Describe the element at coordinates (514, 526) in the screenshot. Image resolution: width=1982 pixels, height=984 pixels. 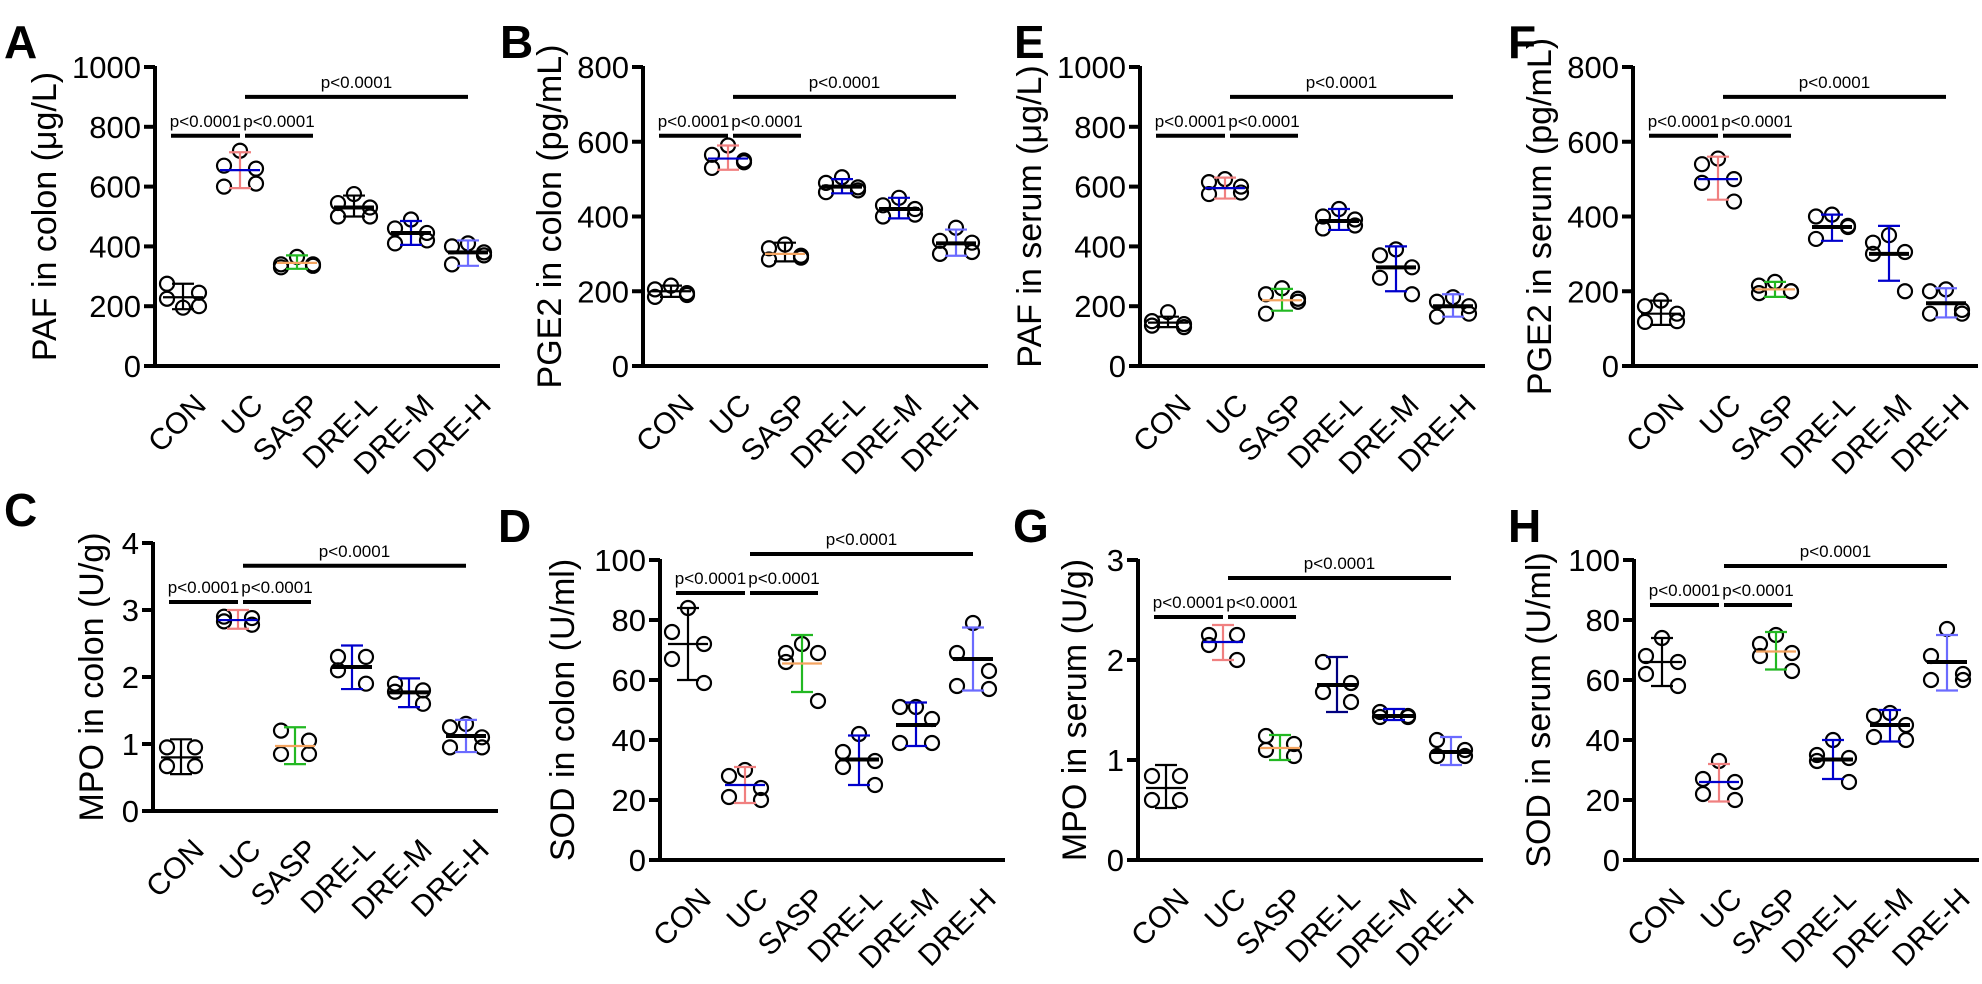
I see `panel-letter: D` at that location.